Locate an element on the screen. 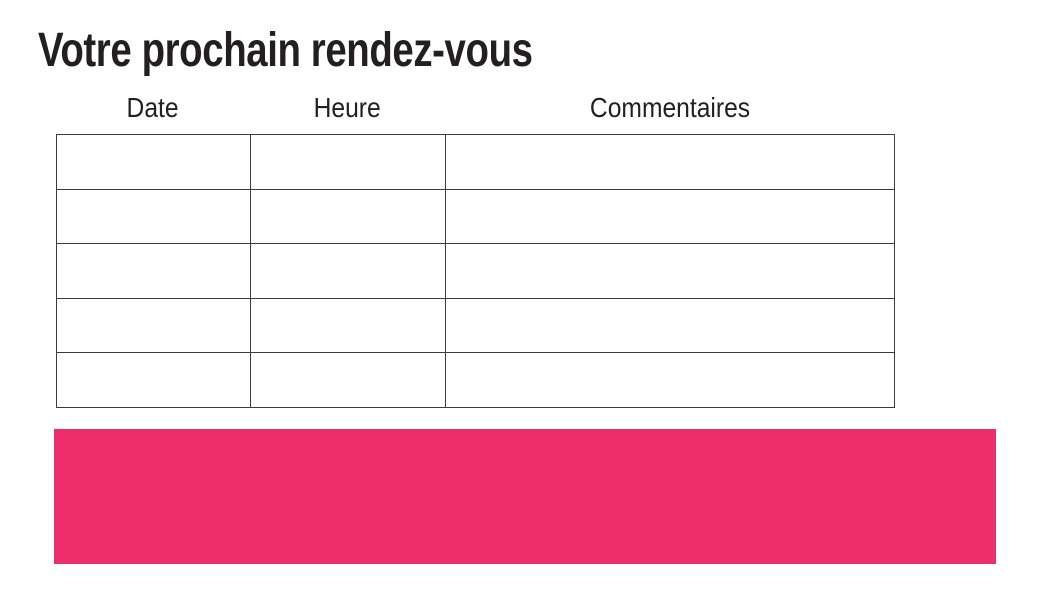 The height and width of the screenshot is (600, 1050). table-column-headers: Date Heure Commentaires is located at coordinates (475, 108).